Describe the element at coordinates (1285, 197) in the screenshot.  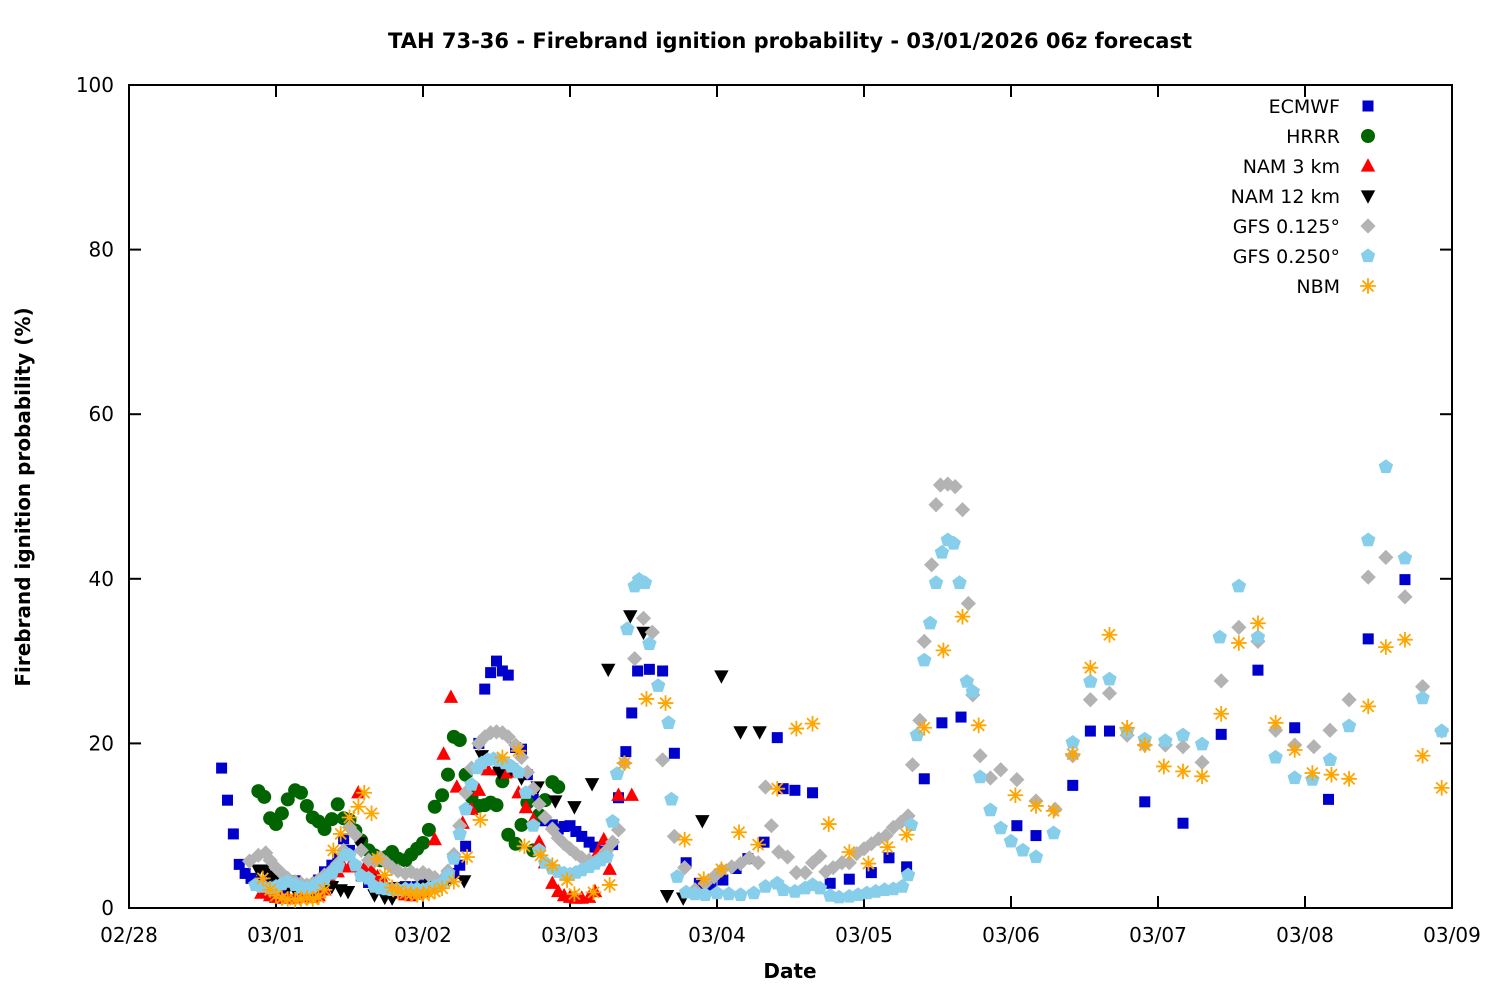
I see `legend-label: NAM 12 km` at that location.